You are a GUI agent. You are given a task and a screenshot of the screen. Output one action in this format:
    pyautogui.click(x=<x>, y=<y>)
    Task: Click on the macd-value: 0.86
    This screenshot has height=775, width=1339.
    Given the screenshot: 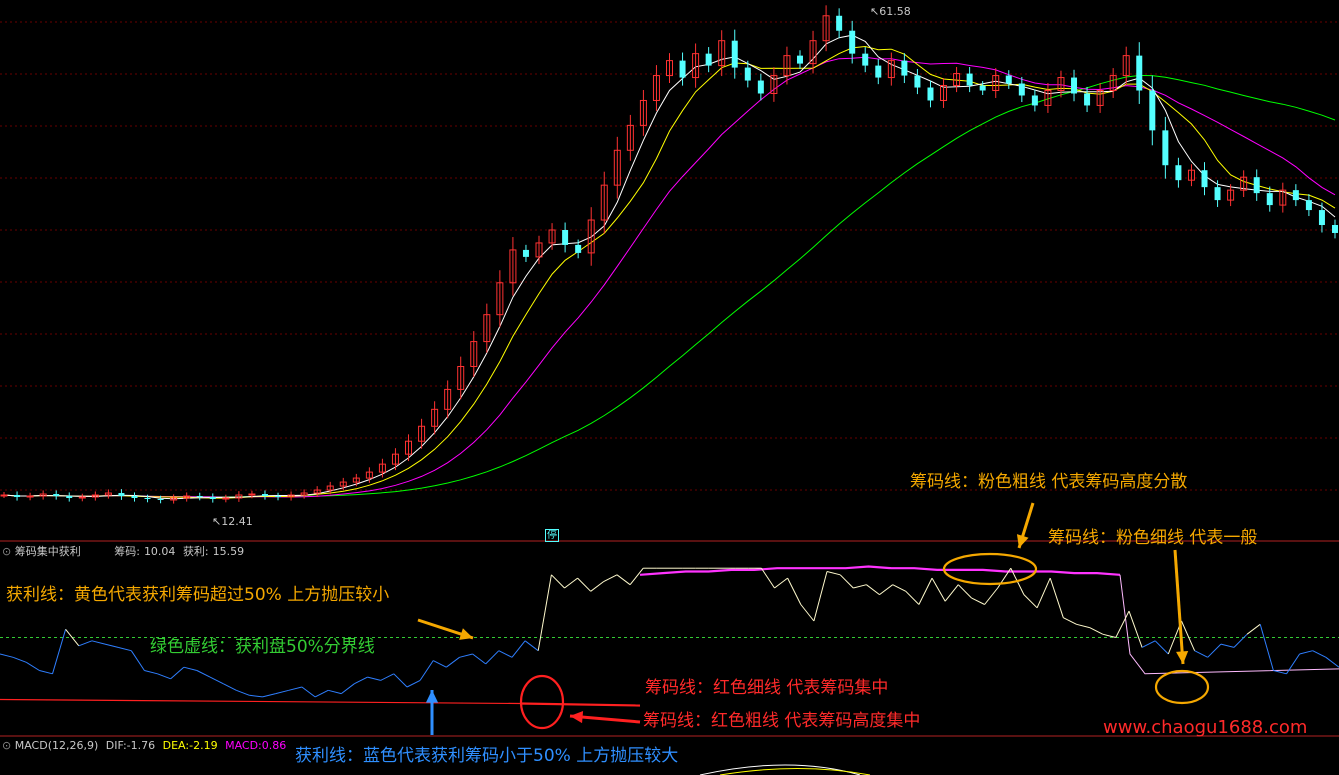 What is the action you would take?
    pyautogui.click(x=274, y=745)
    